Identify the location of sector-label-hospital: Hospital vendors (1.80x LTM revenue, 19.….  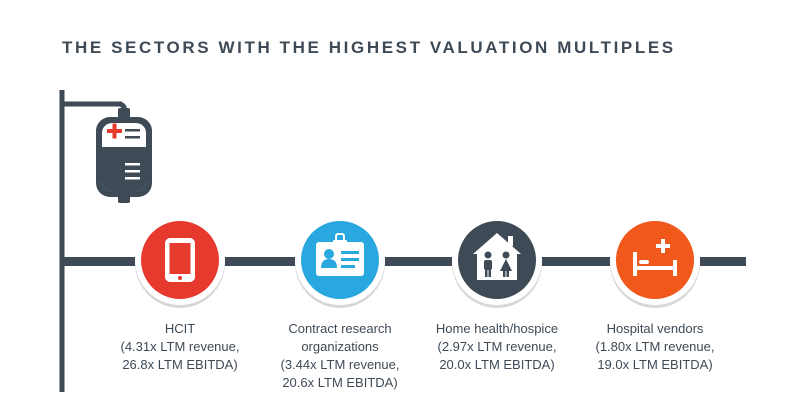
(655, 347).